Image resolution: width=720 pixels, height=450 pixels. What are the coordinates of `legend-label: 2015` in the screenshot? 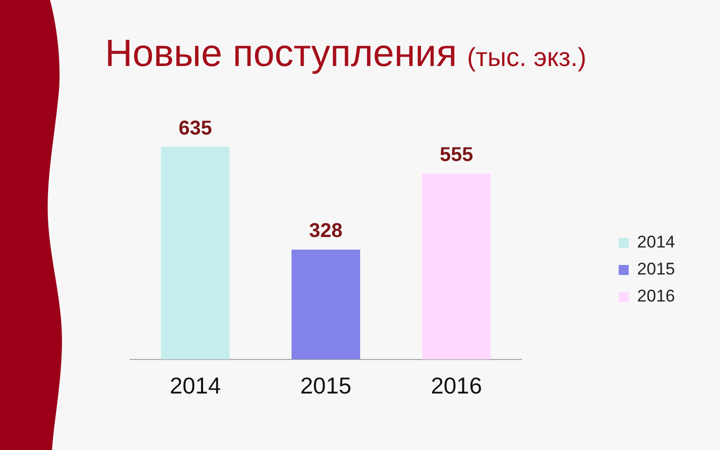 It's located at (656, 269).